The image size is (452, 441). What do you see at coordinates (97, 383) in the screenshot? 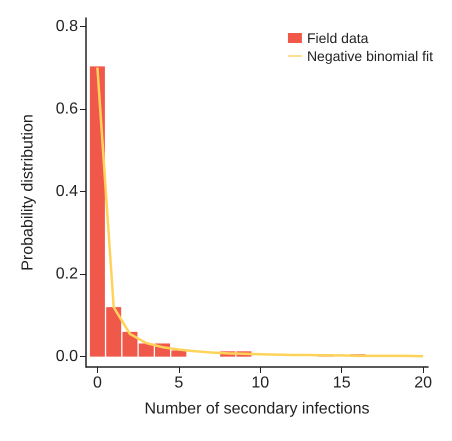
I see `x-tick-label: 0` at bounding box center [97, 383].